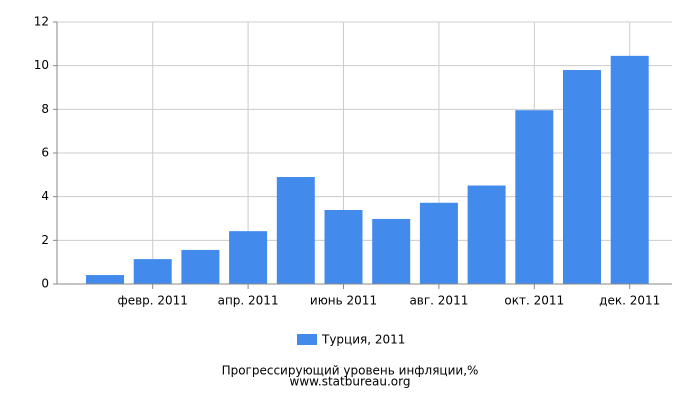 Image resolution: width=700 pixels, height=404 pixels. What do you see at coordinates (438, 301) in the screenshot?
I see `x-tick-label: авг. 2011` at bounding box center [438, 301].